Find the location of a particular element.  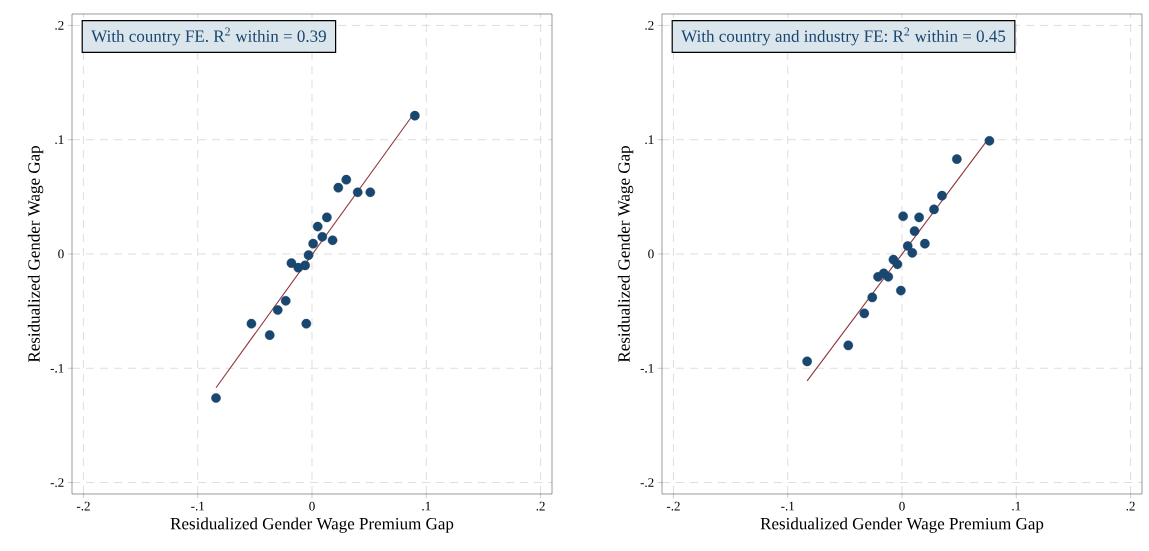

text: With country FE. R$^{2}$ within = 0.39 is located at coordinates (208, 36).